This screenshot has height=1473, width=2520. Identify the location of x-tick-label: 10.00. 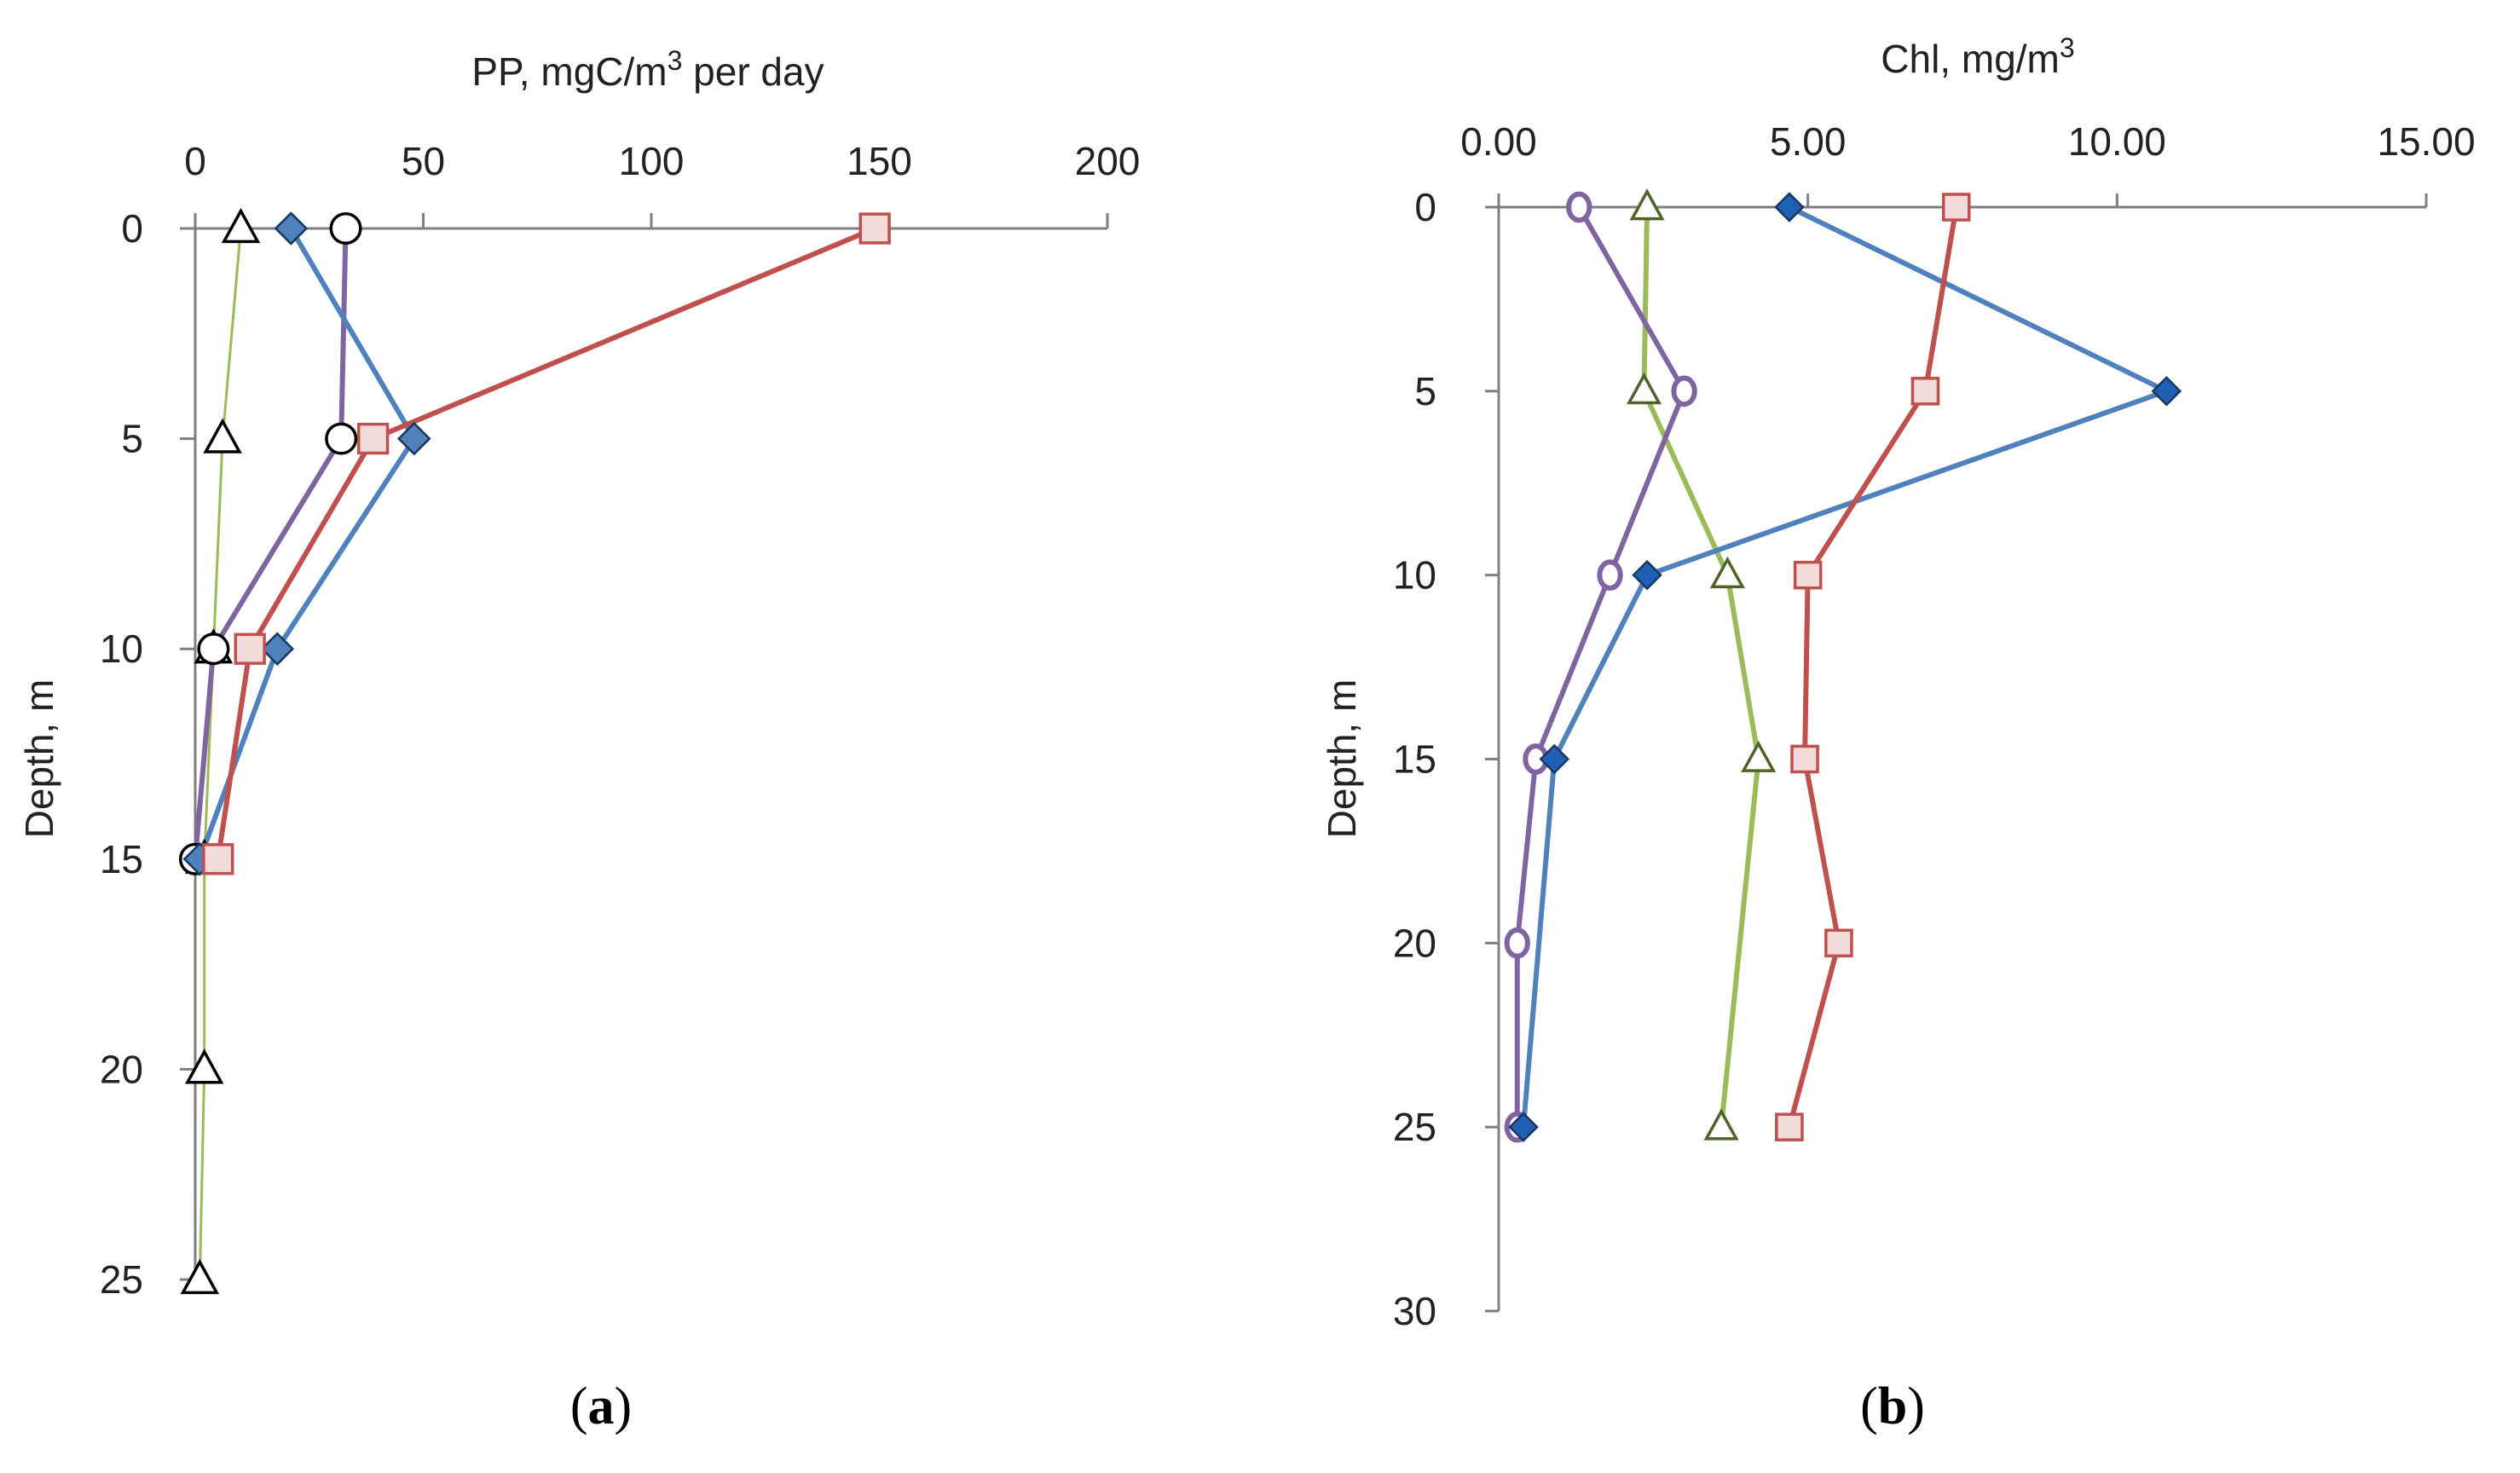
(2117, 141).